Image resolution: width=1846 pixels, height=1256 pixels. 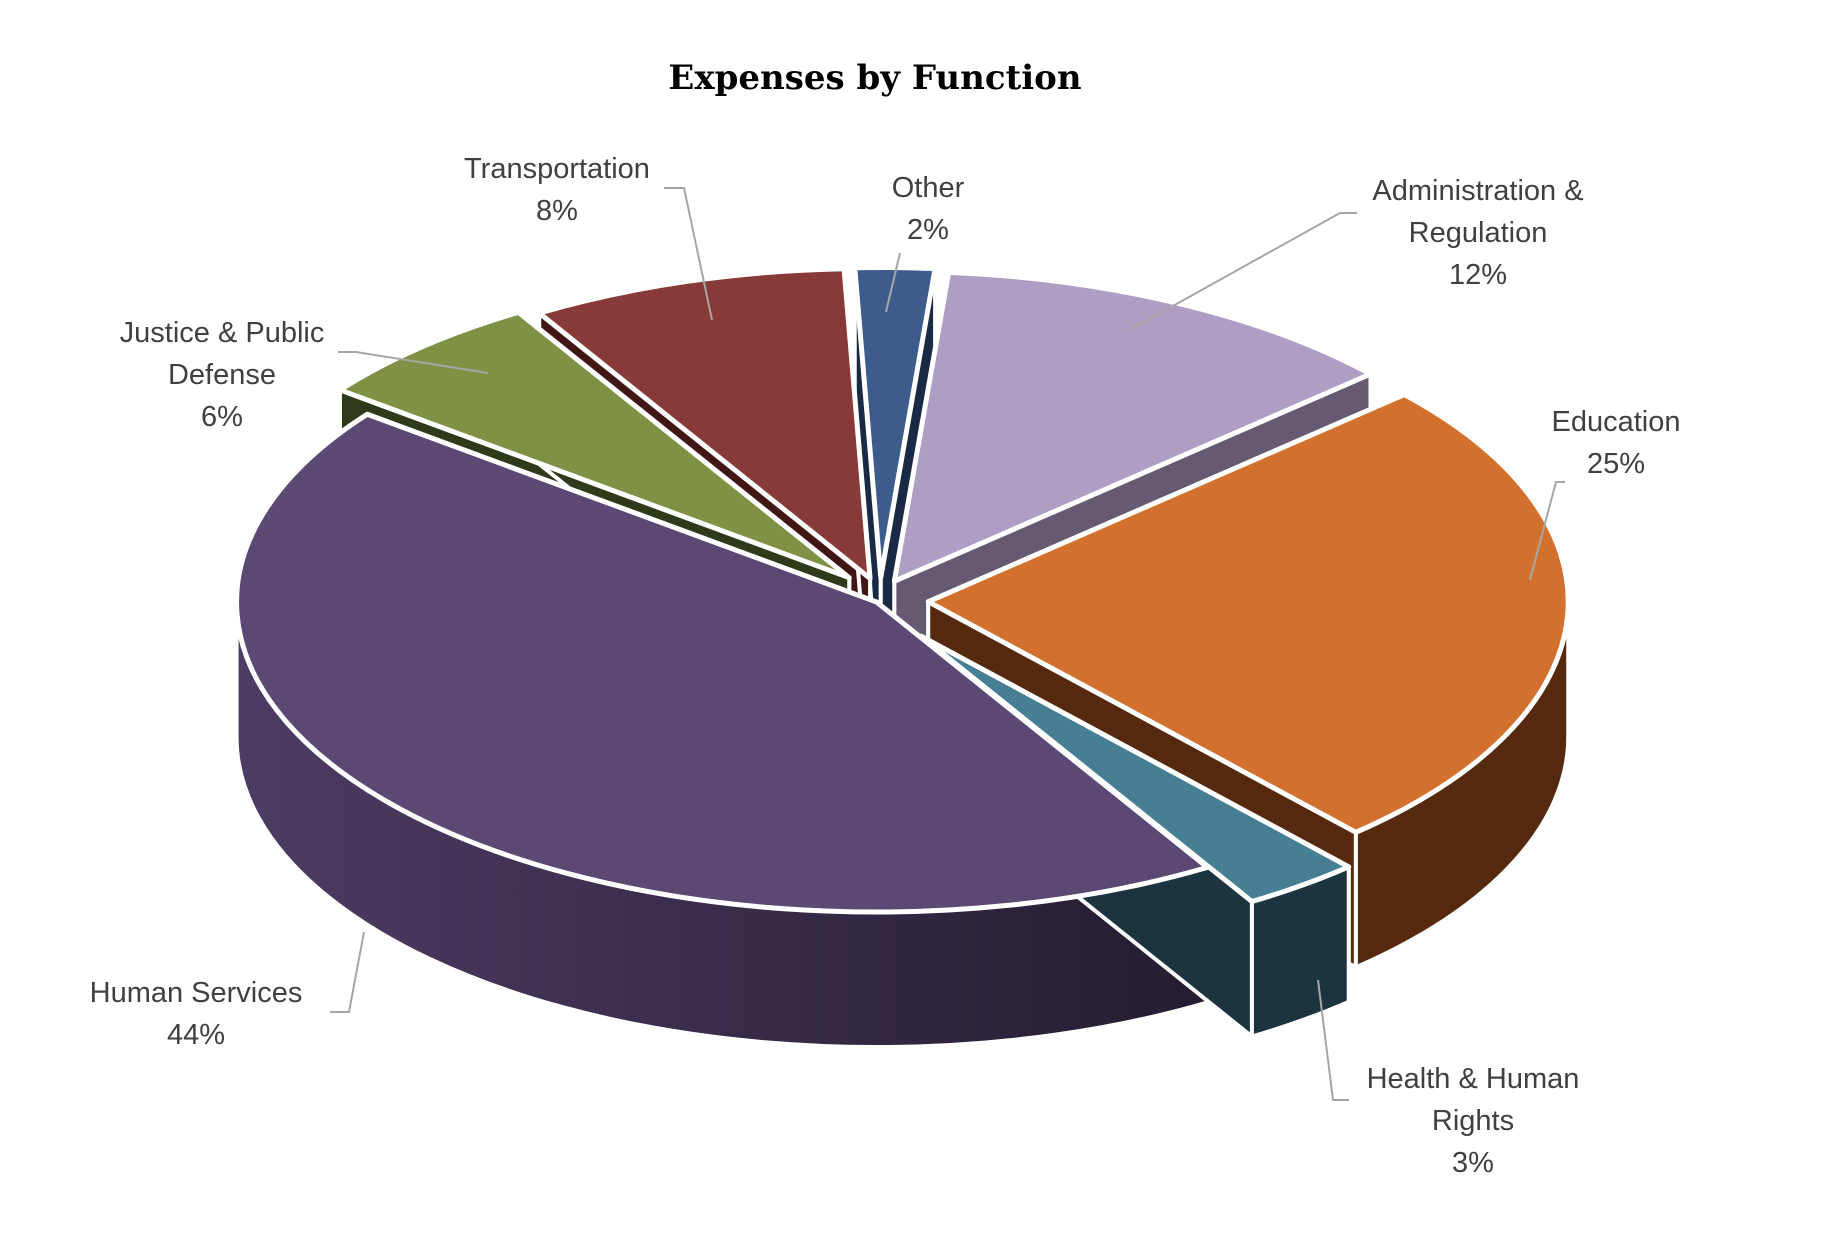 What do you see at coordinates (1248, 613) in the screenshot?
I see `pie-slice-education` at bounding box center [1248, 613].